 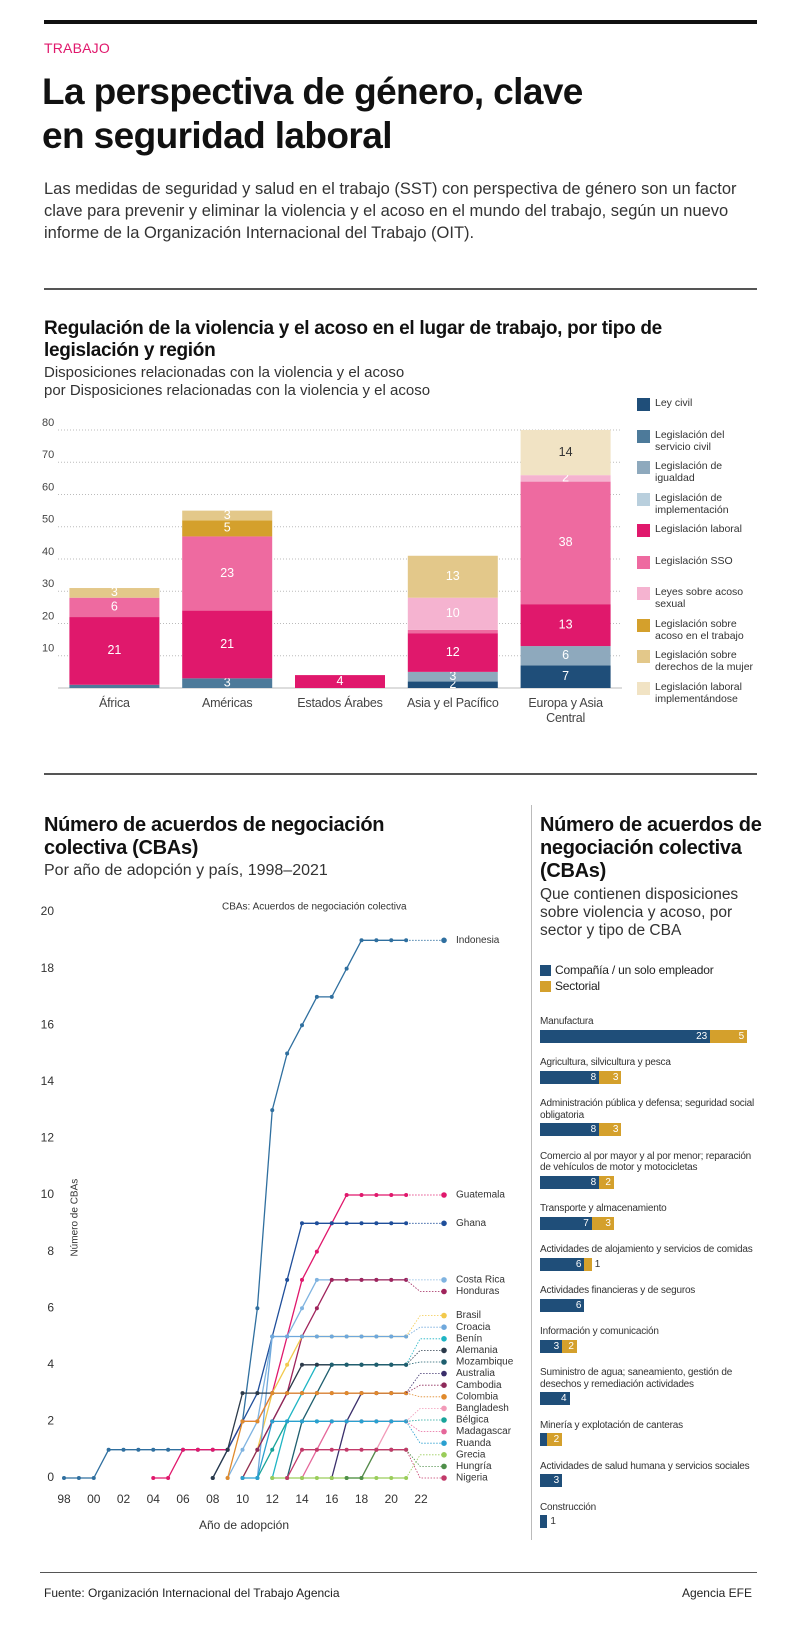 What do you see at coordinates (597, 1264) in the screenshot?
I see `bar-value: 1` at bounding box center [597, 1264].